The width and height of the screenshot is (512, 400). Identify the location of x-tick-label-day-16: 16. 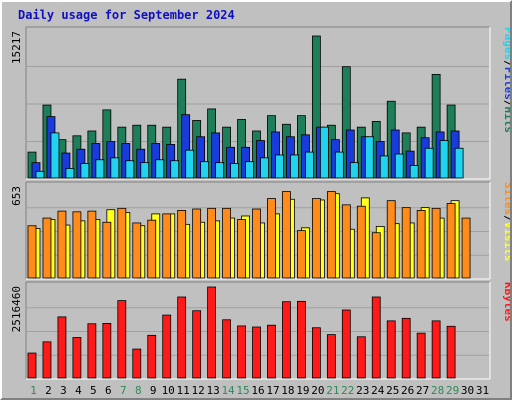
(257, 390).